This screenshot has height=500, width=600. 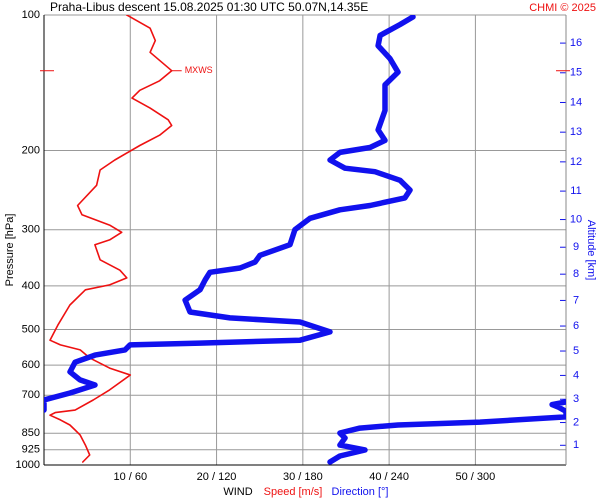 What do you see at coordinates (576, 351) in the screenshot?
I see `y2-tick-label: 5` at bounding box center [576, 351].